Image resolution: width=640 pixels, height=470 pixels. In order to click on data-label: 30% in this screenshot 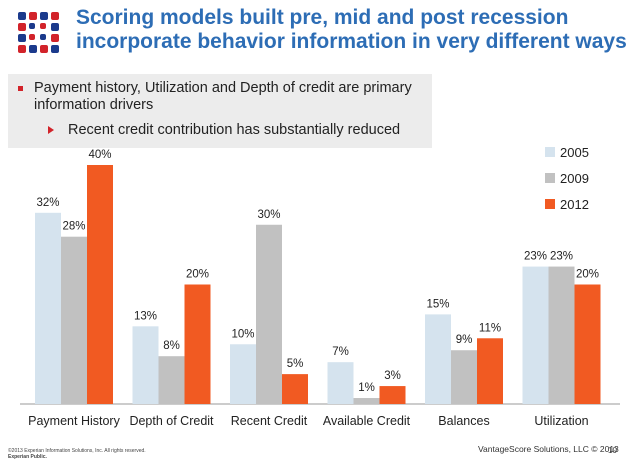, I will do `click(268, 215)`.